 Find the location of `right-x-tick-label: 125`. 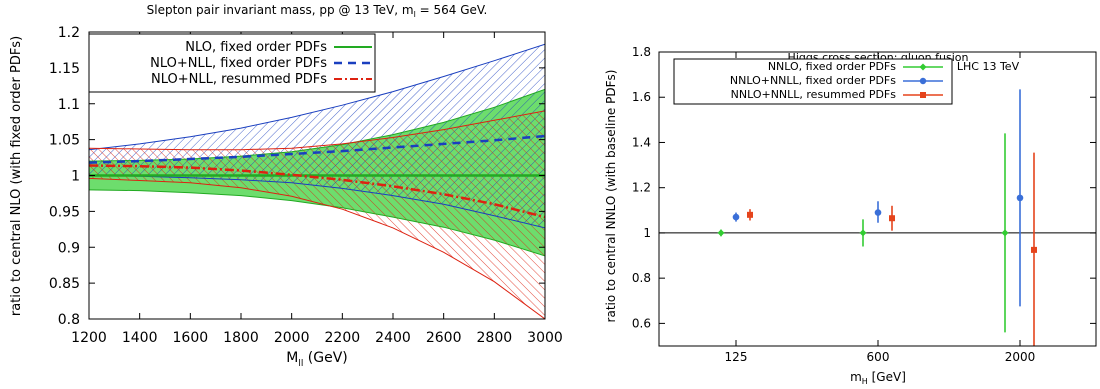

right-x-tick-label: 125 is located at coordinates (736, 357).